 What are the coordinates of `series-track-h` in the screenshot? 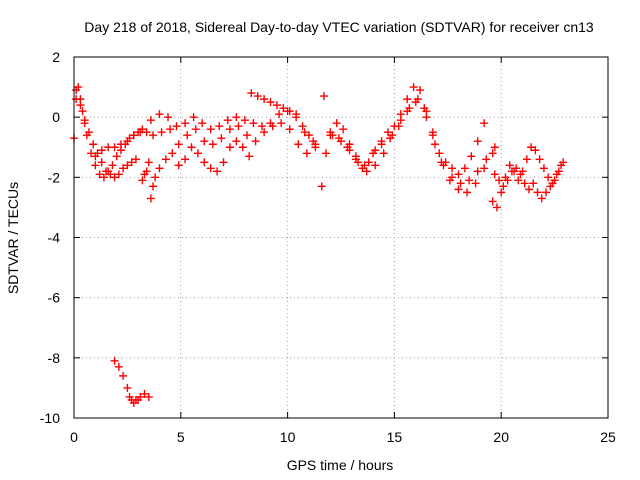 It's located at (204, 156).